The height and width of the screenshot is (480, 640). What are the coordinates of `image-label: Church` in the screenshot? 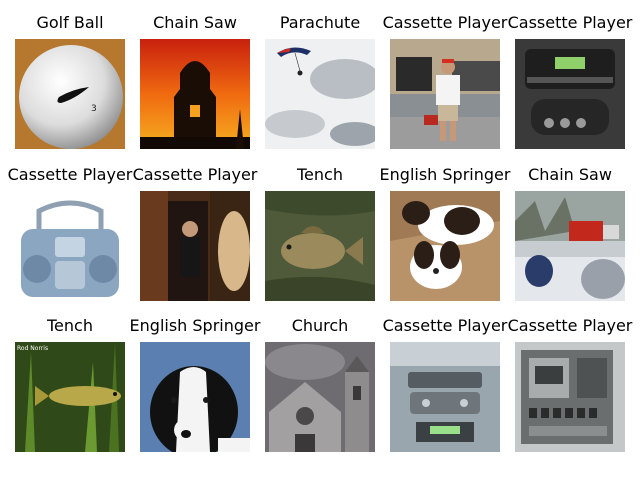 It's located at (320, 325).